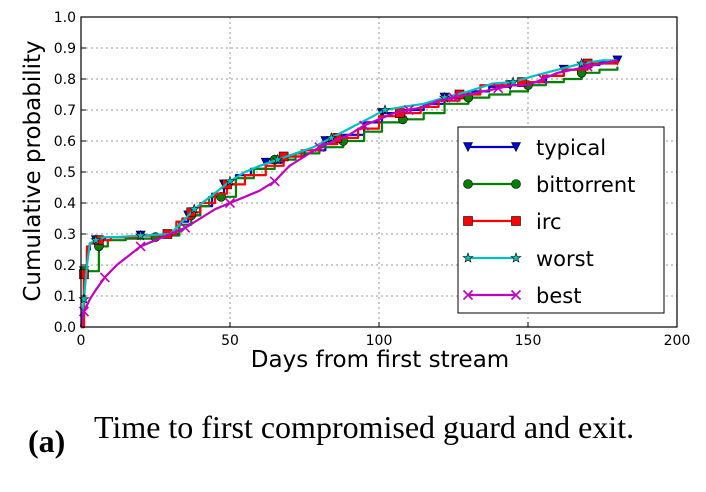 This screenshot has width=706, height=492. What do you see at coordinates (33, 170) in the screenshot?
I see `y-axis-label: Cumulative probability` at bounding box center [33, 170].